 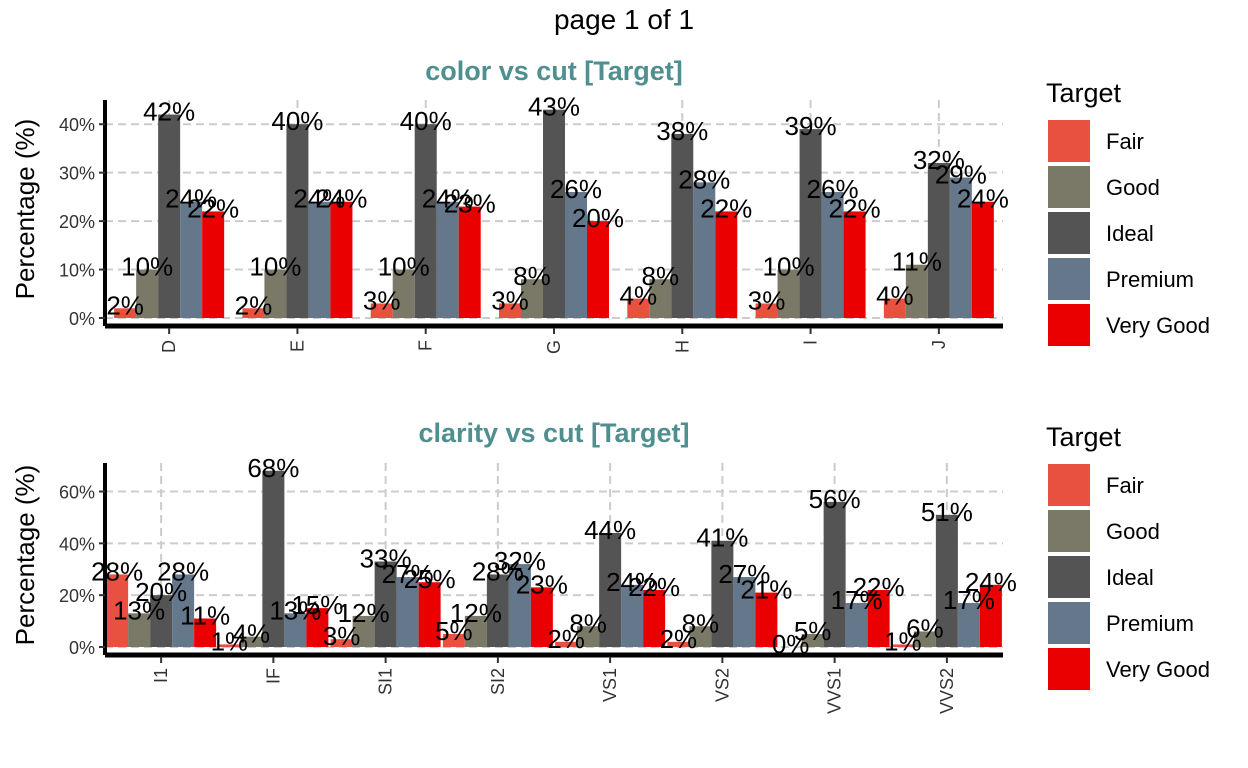 What do you see at coordinates (1150, 279) in the screenshot?
I see `legend-label: Premium` at bounding box center [1150, 279].